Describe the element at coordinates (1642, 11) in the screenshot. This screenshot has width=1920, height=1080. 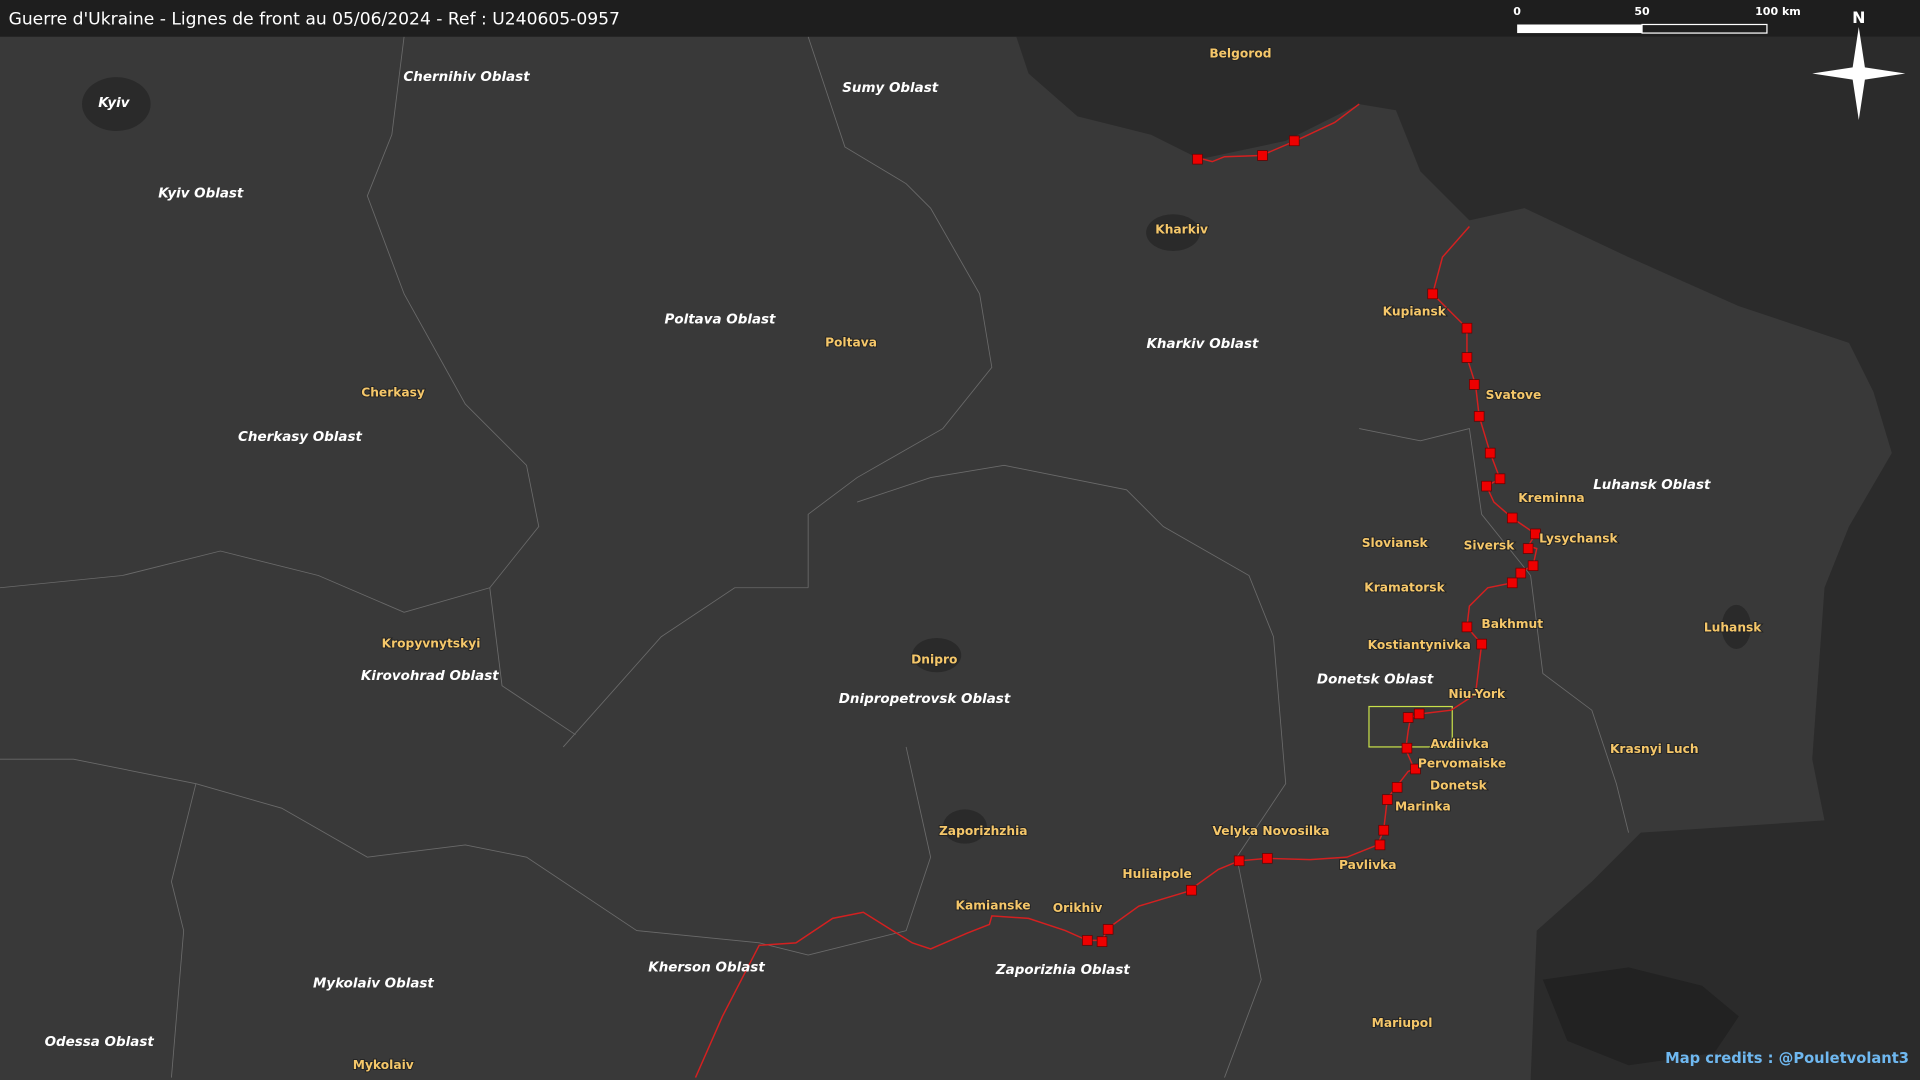
I see `scale-label: 50` at that location.